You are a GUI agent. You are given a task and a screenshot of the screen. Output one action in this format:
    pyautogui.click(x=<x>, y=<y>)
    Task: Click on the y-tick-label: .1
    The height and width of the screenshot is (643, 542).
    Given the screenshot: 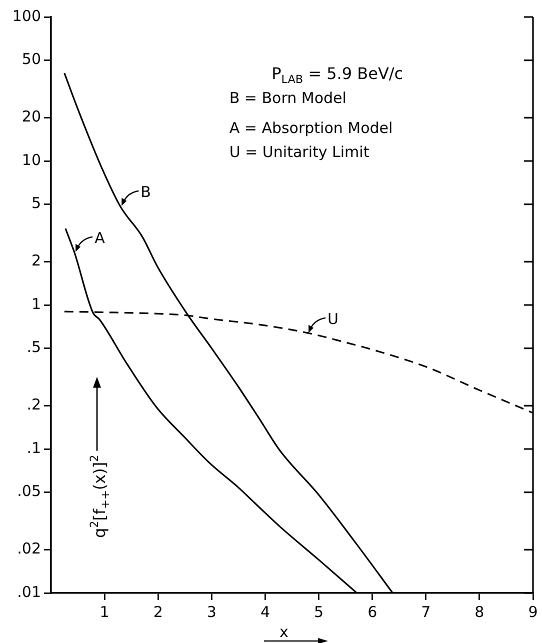 What is the action you would take?
    pyautogui.click(x=33, y=447)
    